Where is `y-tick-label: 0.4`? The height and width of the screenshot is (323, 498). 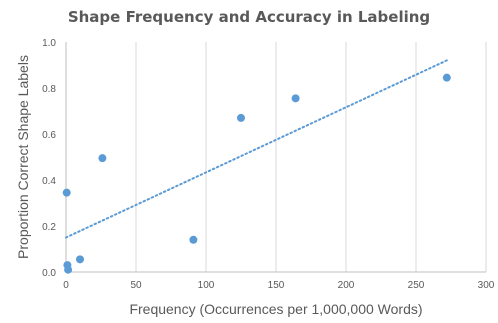
y-tick-label: 0.4 is located at coordinates (49, 181).